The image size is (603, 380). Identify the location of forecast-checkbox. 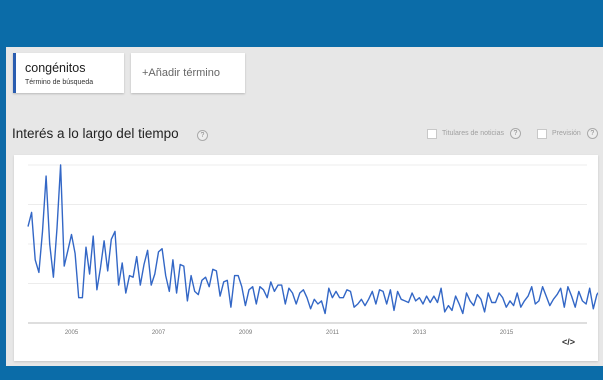
(542, 133).